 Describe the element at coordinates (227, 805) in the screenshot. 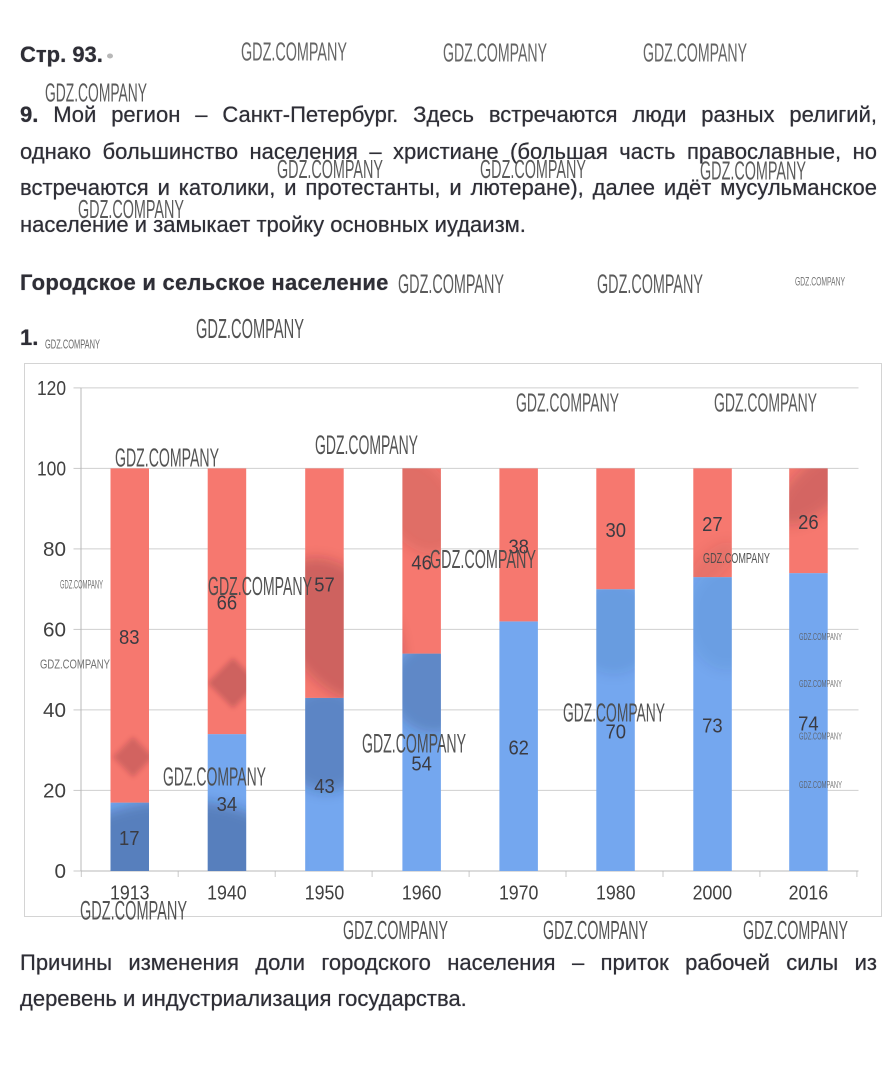

I see `svg-text: 34` at that location.